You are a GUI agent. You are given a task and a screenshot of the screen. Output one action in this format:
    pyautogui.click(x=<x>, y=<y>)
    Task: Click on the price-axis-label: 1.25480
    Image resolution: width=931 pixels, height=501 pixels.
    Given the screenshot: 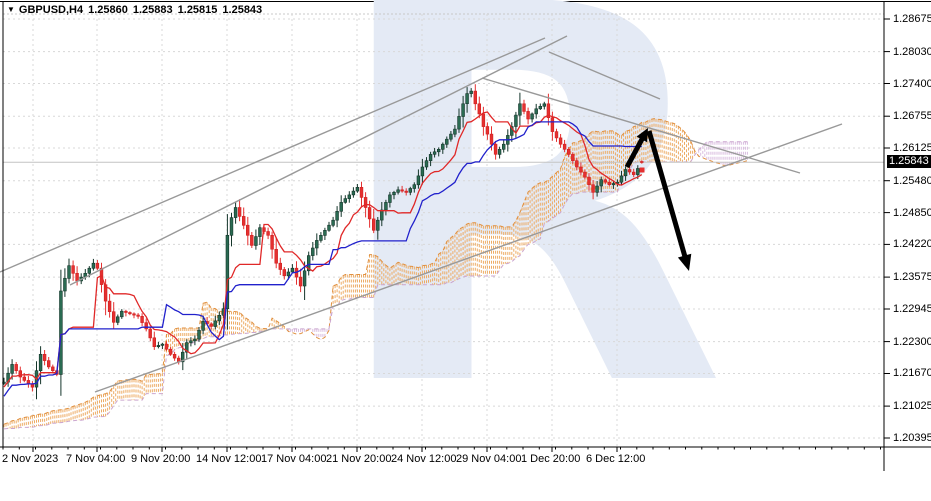 What is the action you would take?
    pyautogui.click(x=912, y=180)
    